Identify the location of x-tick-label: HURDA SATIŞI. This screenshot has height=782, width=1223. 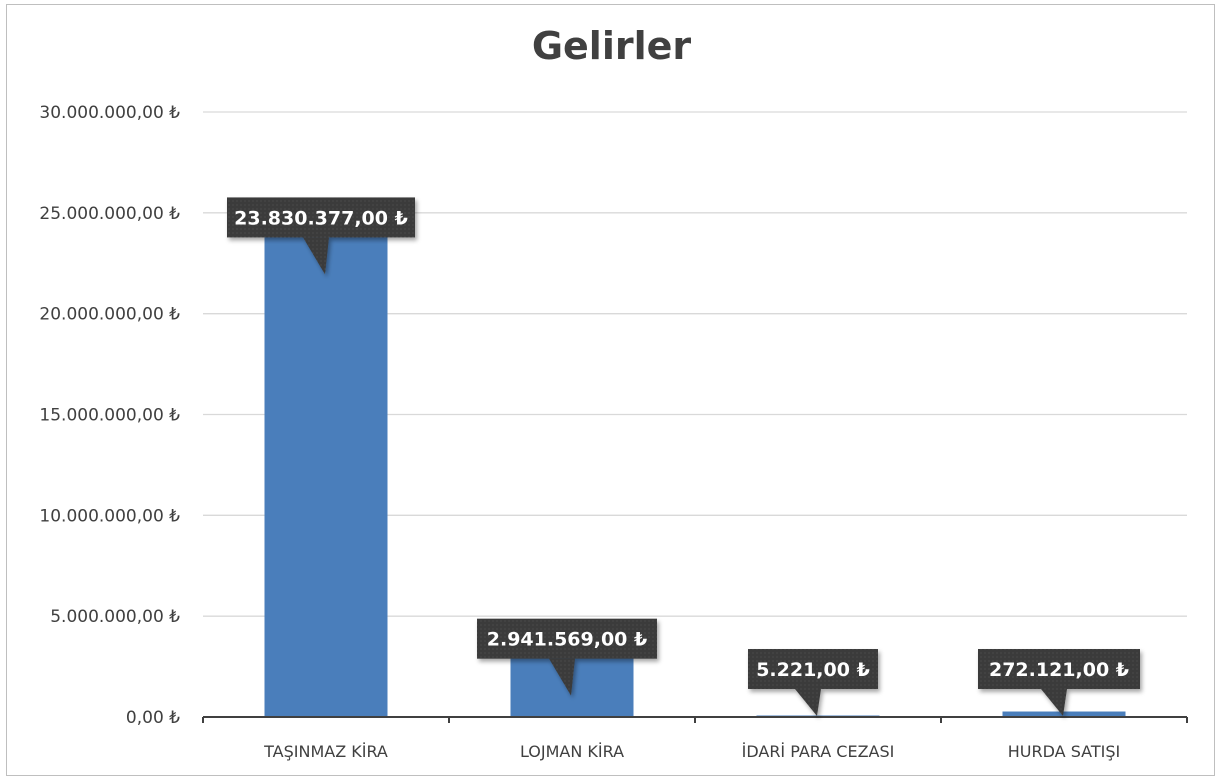
(1064, 751).